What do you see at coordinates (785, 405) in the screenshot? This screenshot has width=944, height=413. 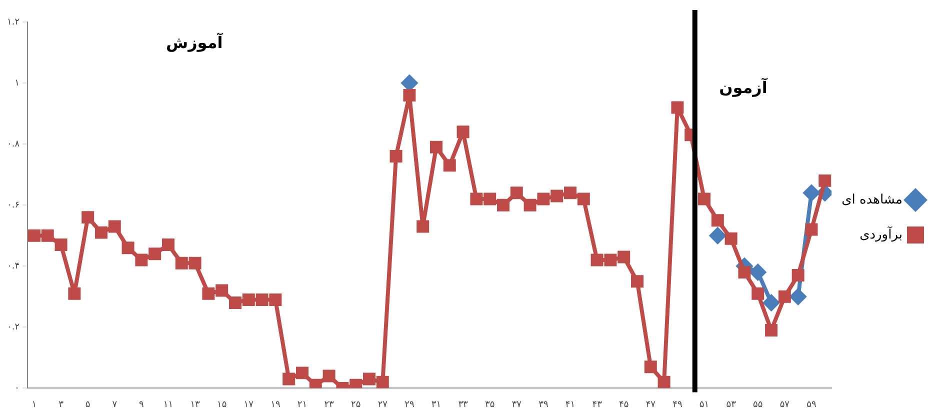 I see `x-tick-label: ۵۷` at bounding box center [785, 405].